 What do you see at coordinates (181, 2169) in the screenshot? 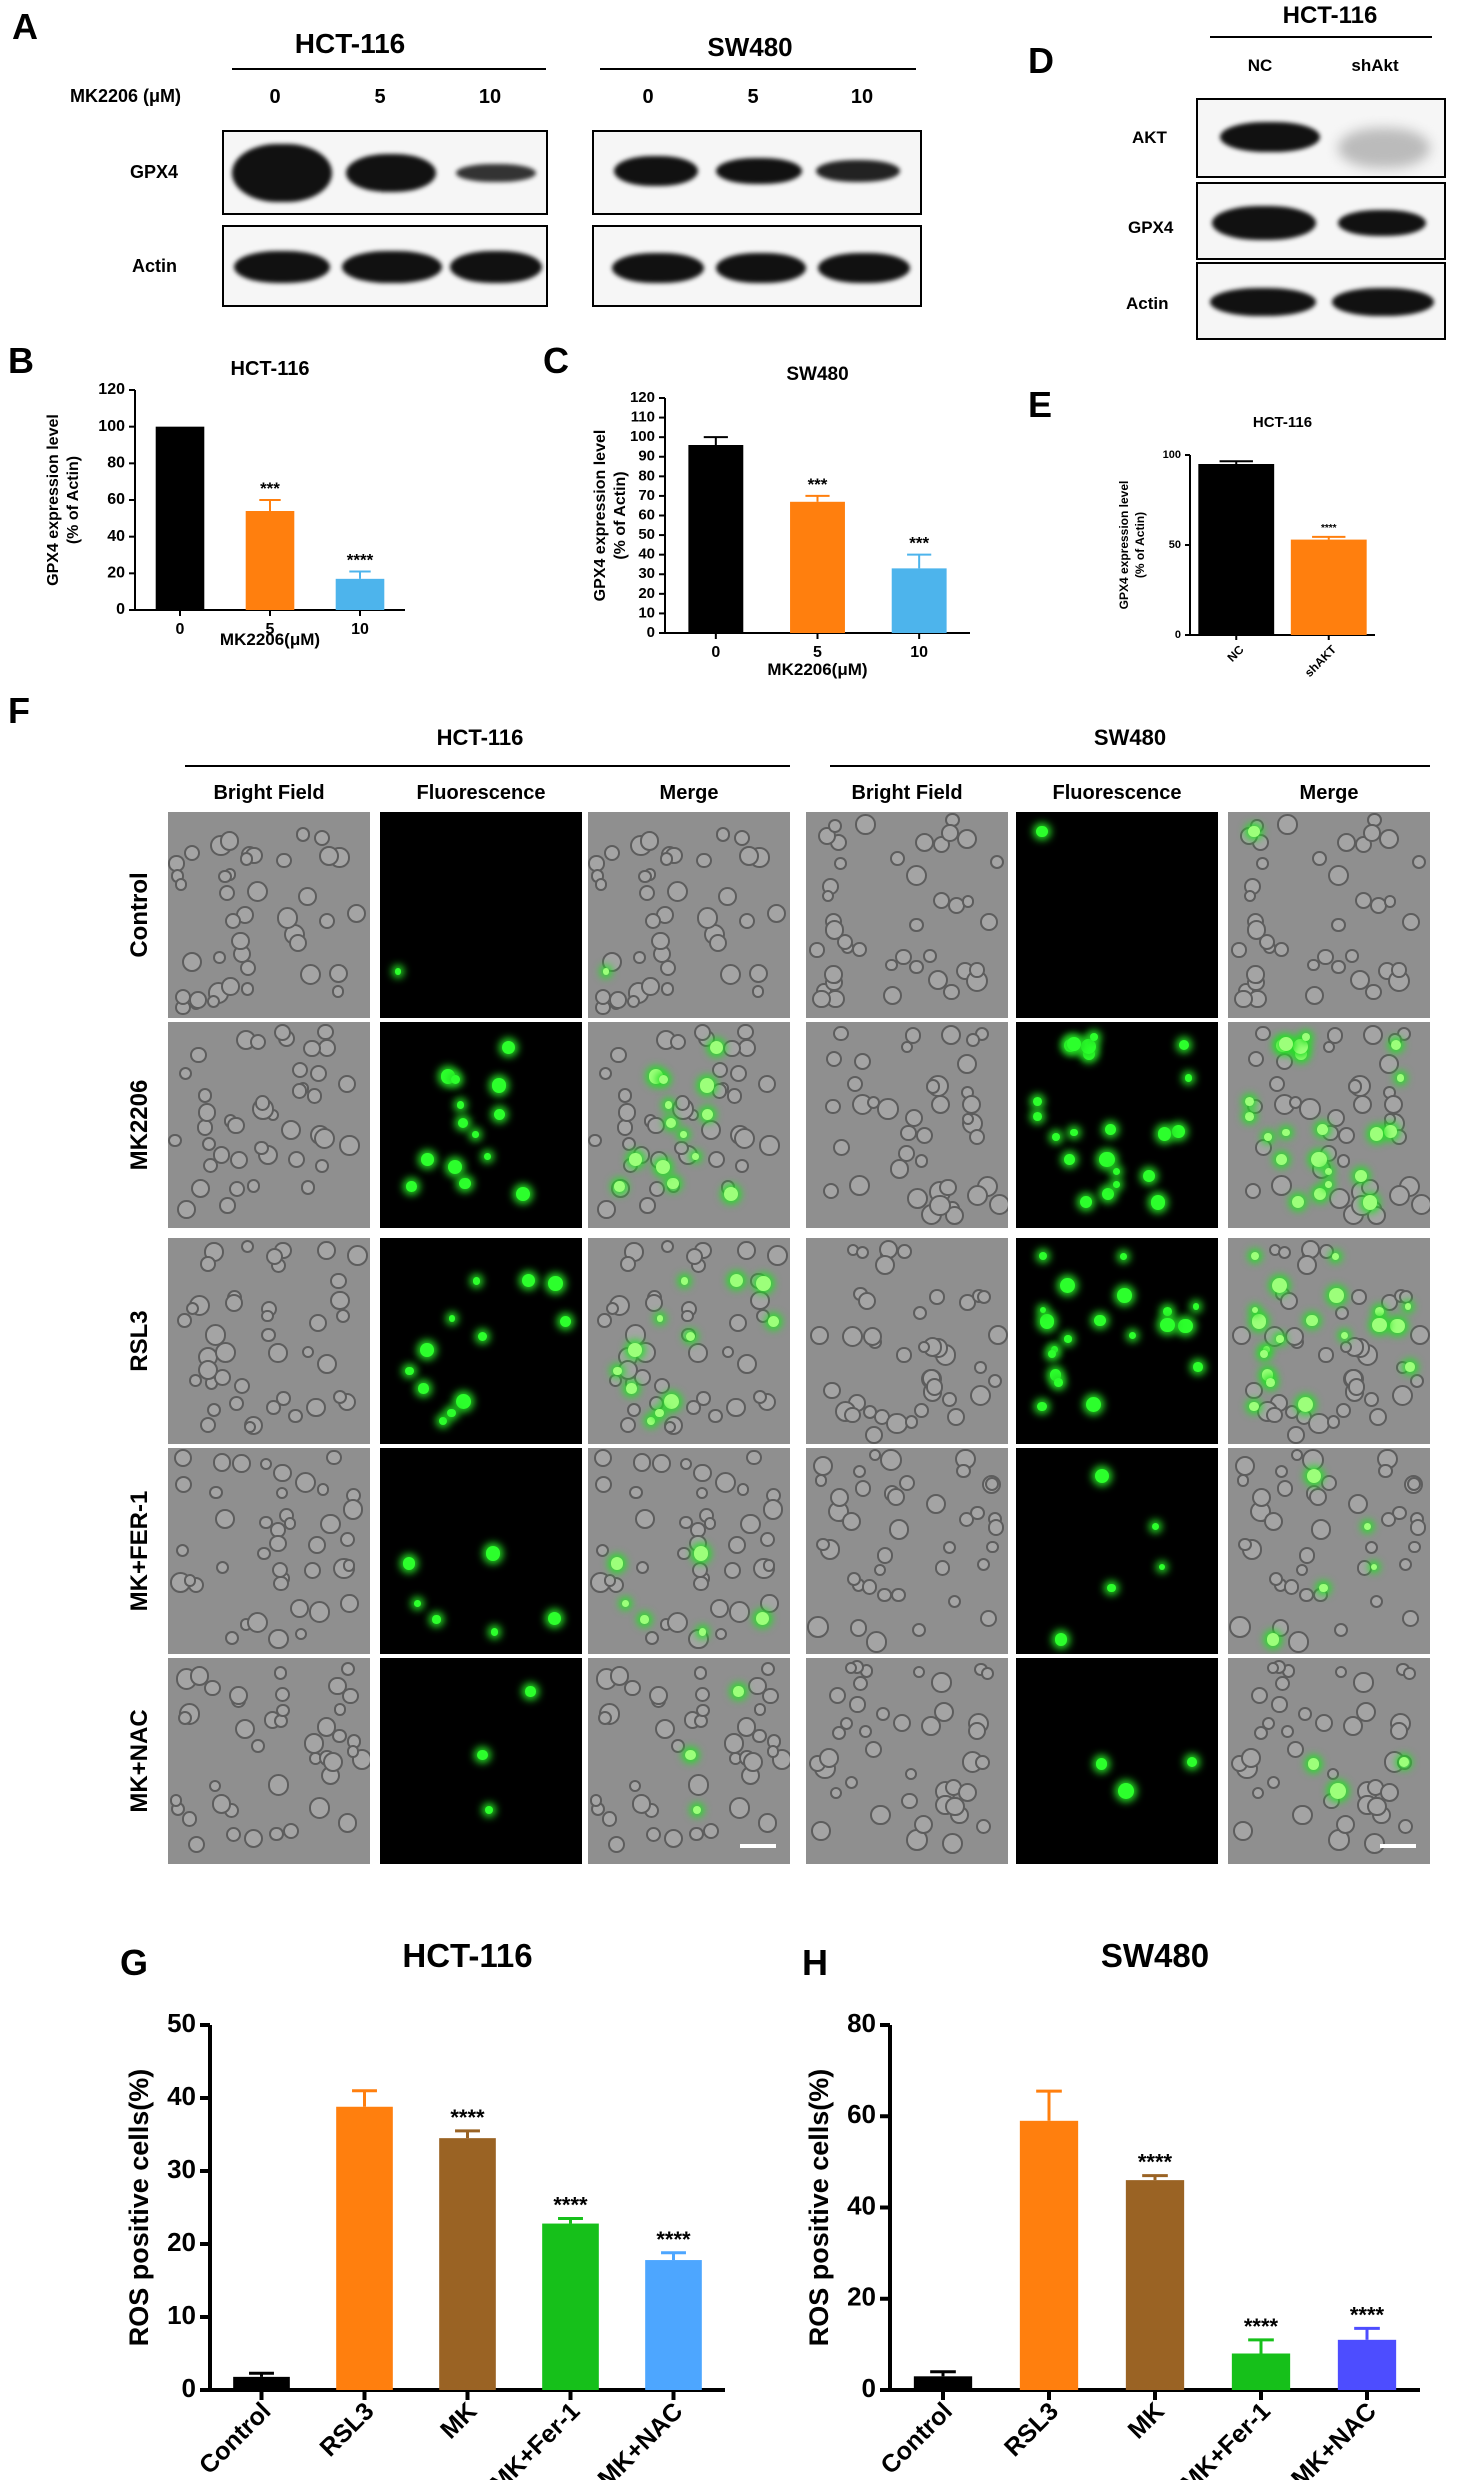
I see `y-tick-label: 30` at bounding box center [181, 2169].